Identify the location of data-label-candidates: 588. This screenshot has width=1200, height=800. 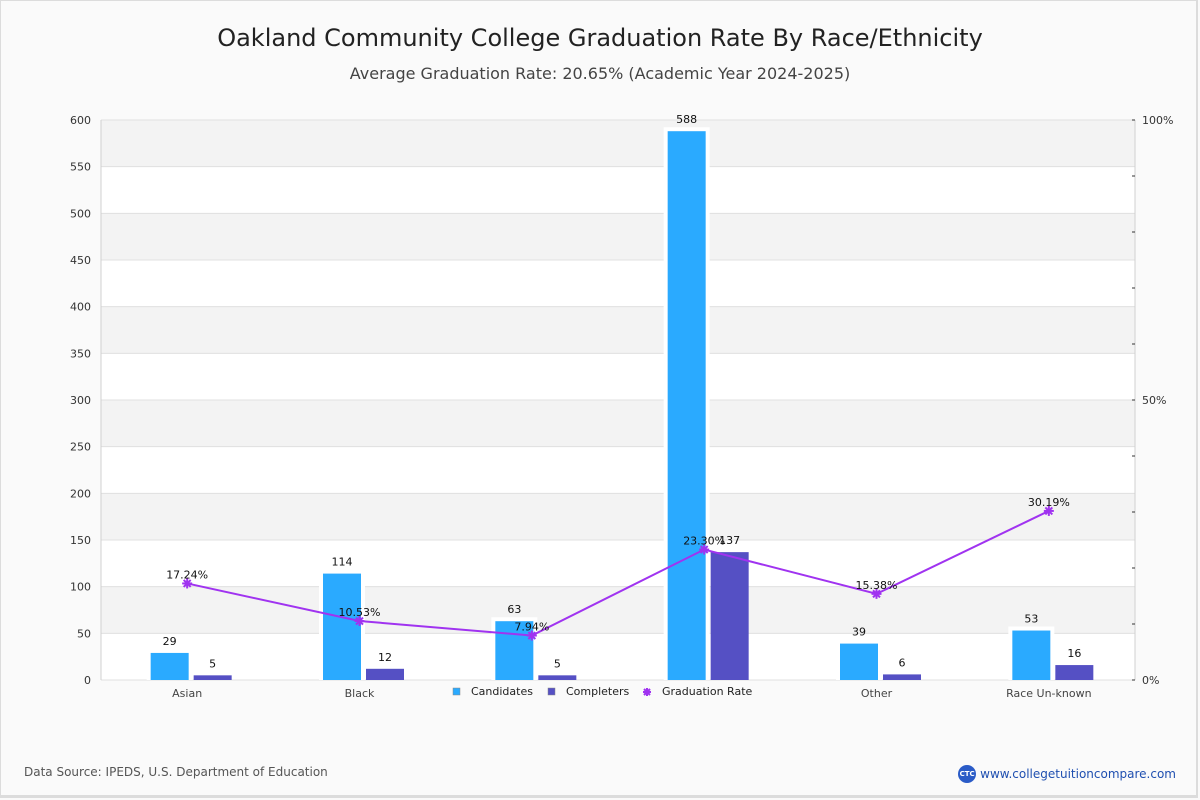
(686, 119).